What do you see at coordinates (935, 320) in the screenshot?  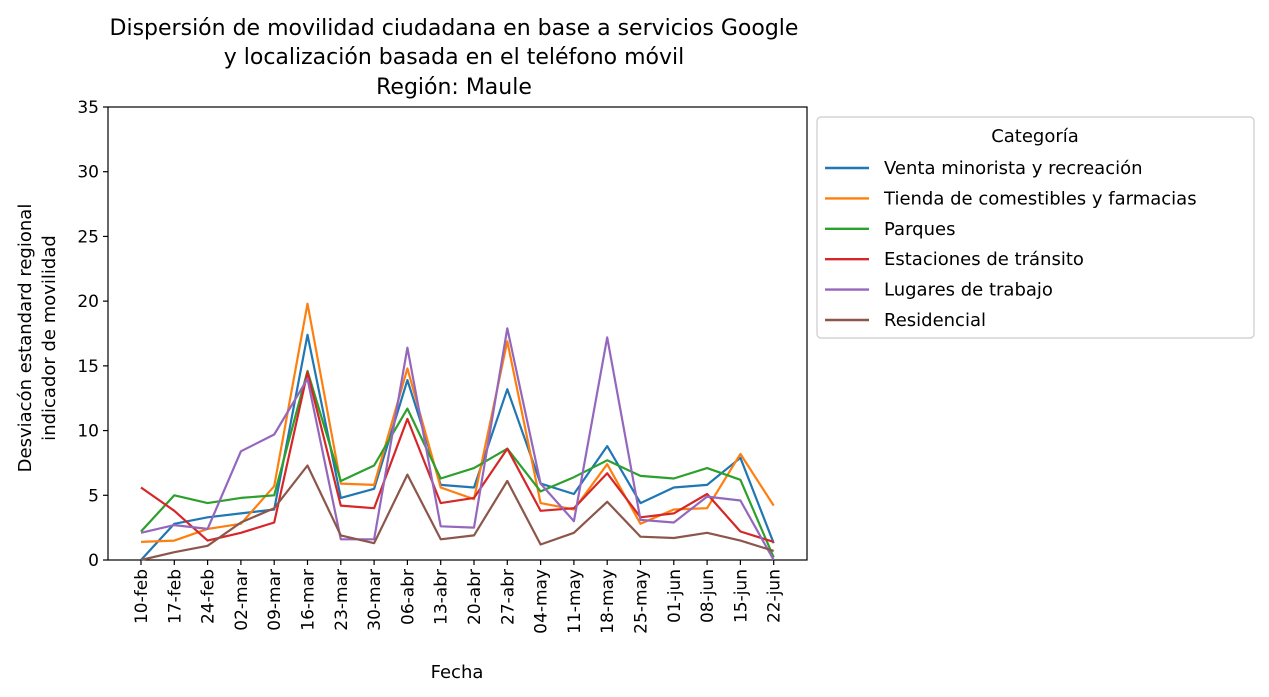 I see `legend-item-label: Residencial` at bounding box center [935, 320].